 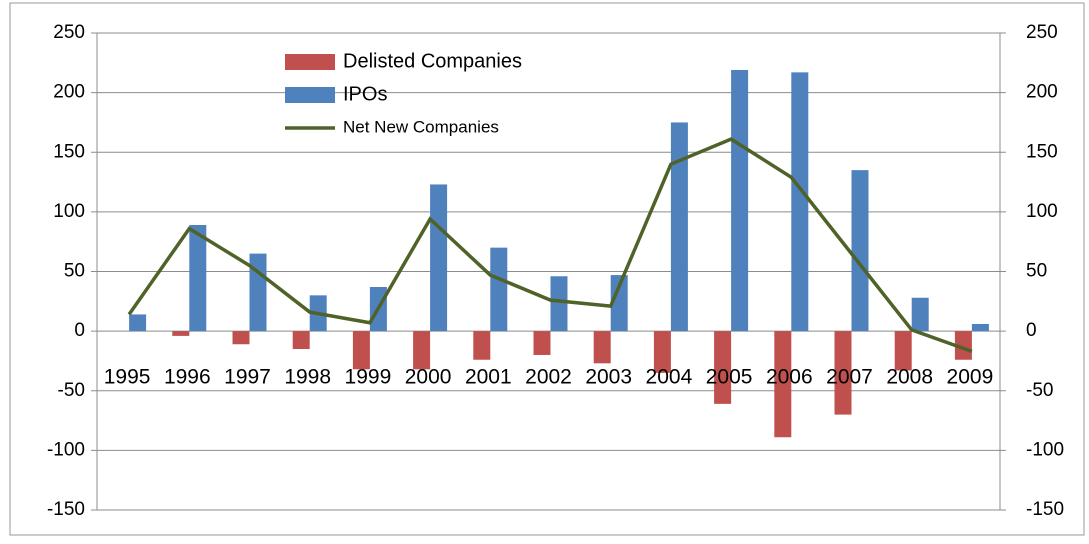 I want to click on x-tick-label: 2005, so click(x=729, y=377).